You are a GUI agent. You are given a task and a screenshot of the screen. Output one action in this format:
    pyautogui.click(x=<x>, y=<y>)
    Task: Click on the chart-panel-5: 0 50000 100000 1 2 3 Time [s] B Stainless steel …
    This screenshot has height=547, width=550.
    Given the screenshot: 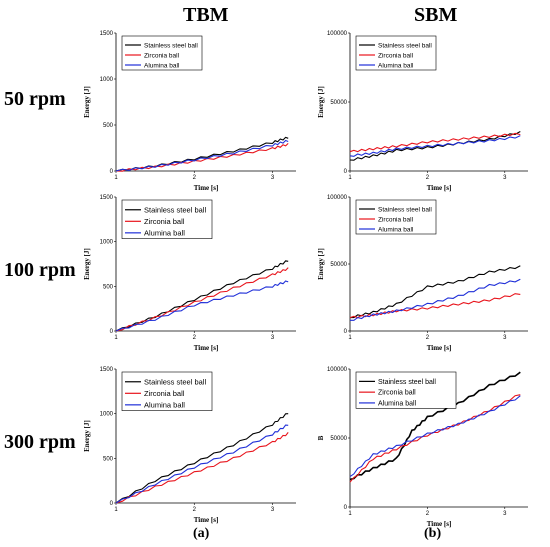 What is the action you would take?
    pyautogui.click(x=422, y=447)
    